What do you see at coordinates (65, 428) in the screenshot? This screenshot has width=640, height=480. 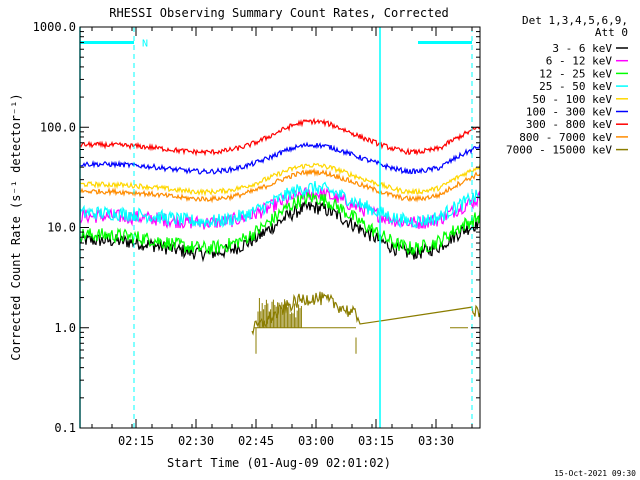 I see `y-tick-label: 0.1` at bounding box center [65, 428].